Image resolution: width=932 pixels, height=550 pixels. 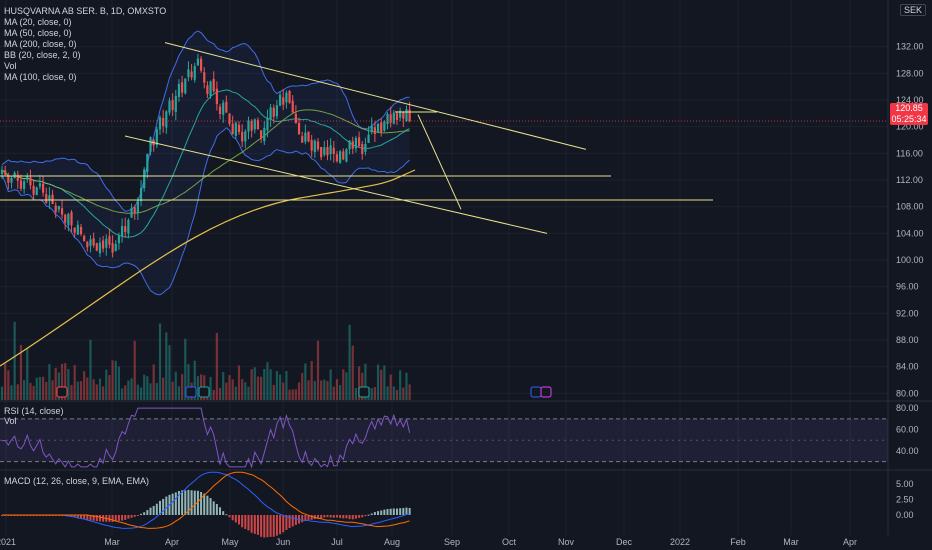 I want to click on indicator-ma50: MA (50, close, 0), so click(x=38, y=33).